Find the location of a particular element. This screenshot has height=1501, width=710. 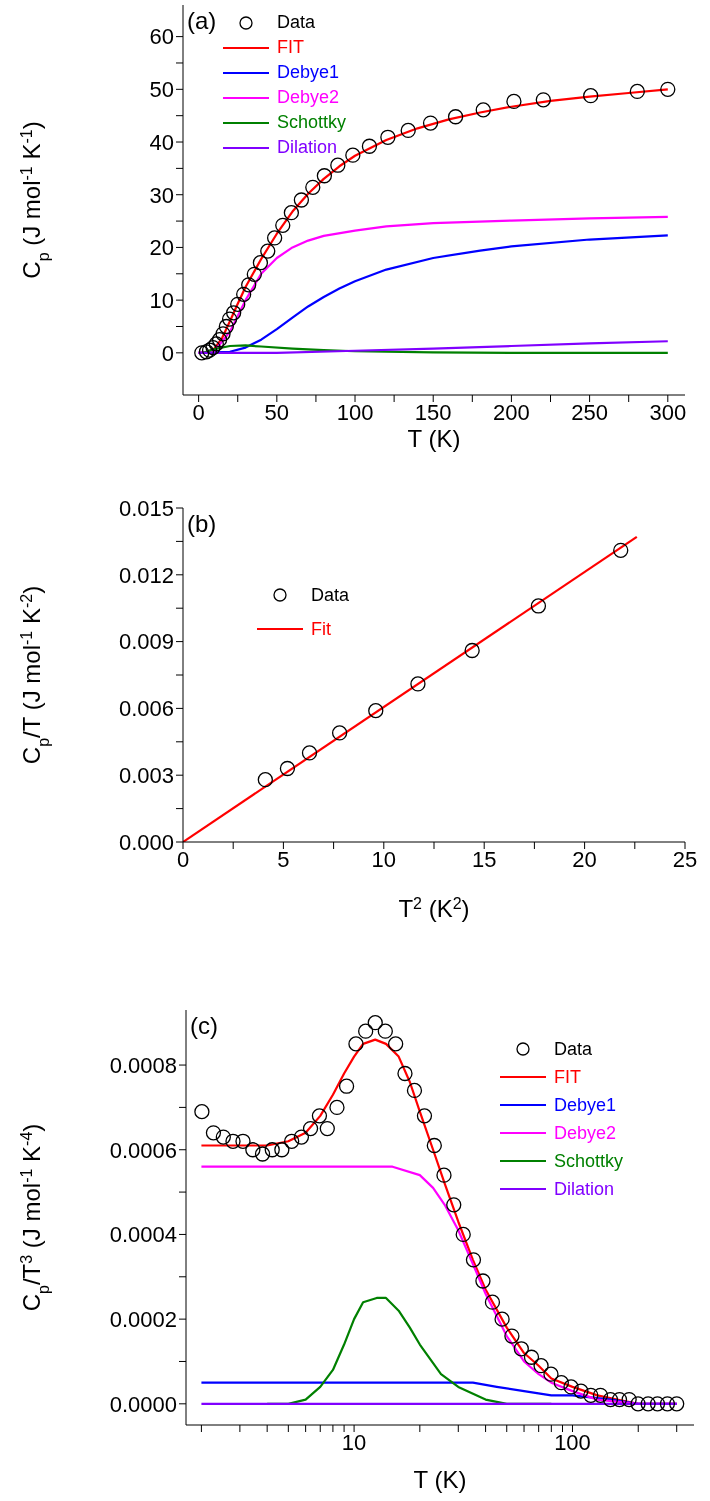

annotation: (c) is located at coordinates (204, 1026).